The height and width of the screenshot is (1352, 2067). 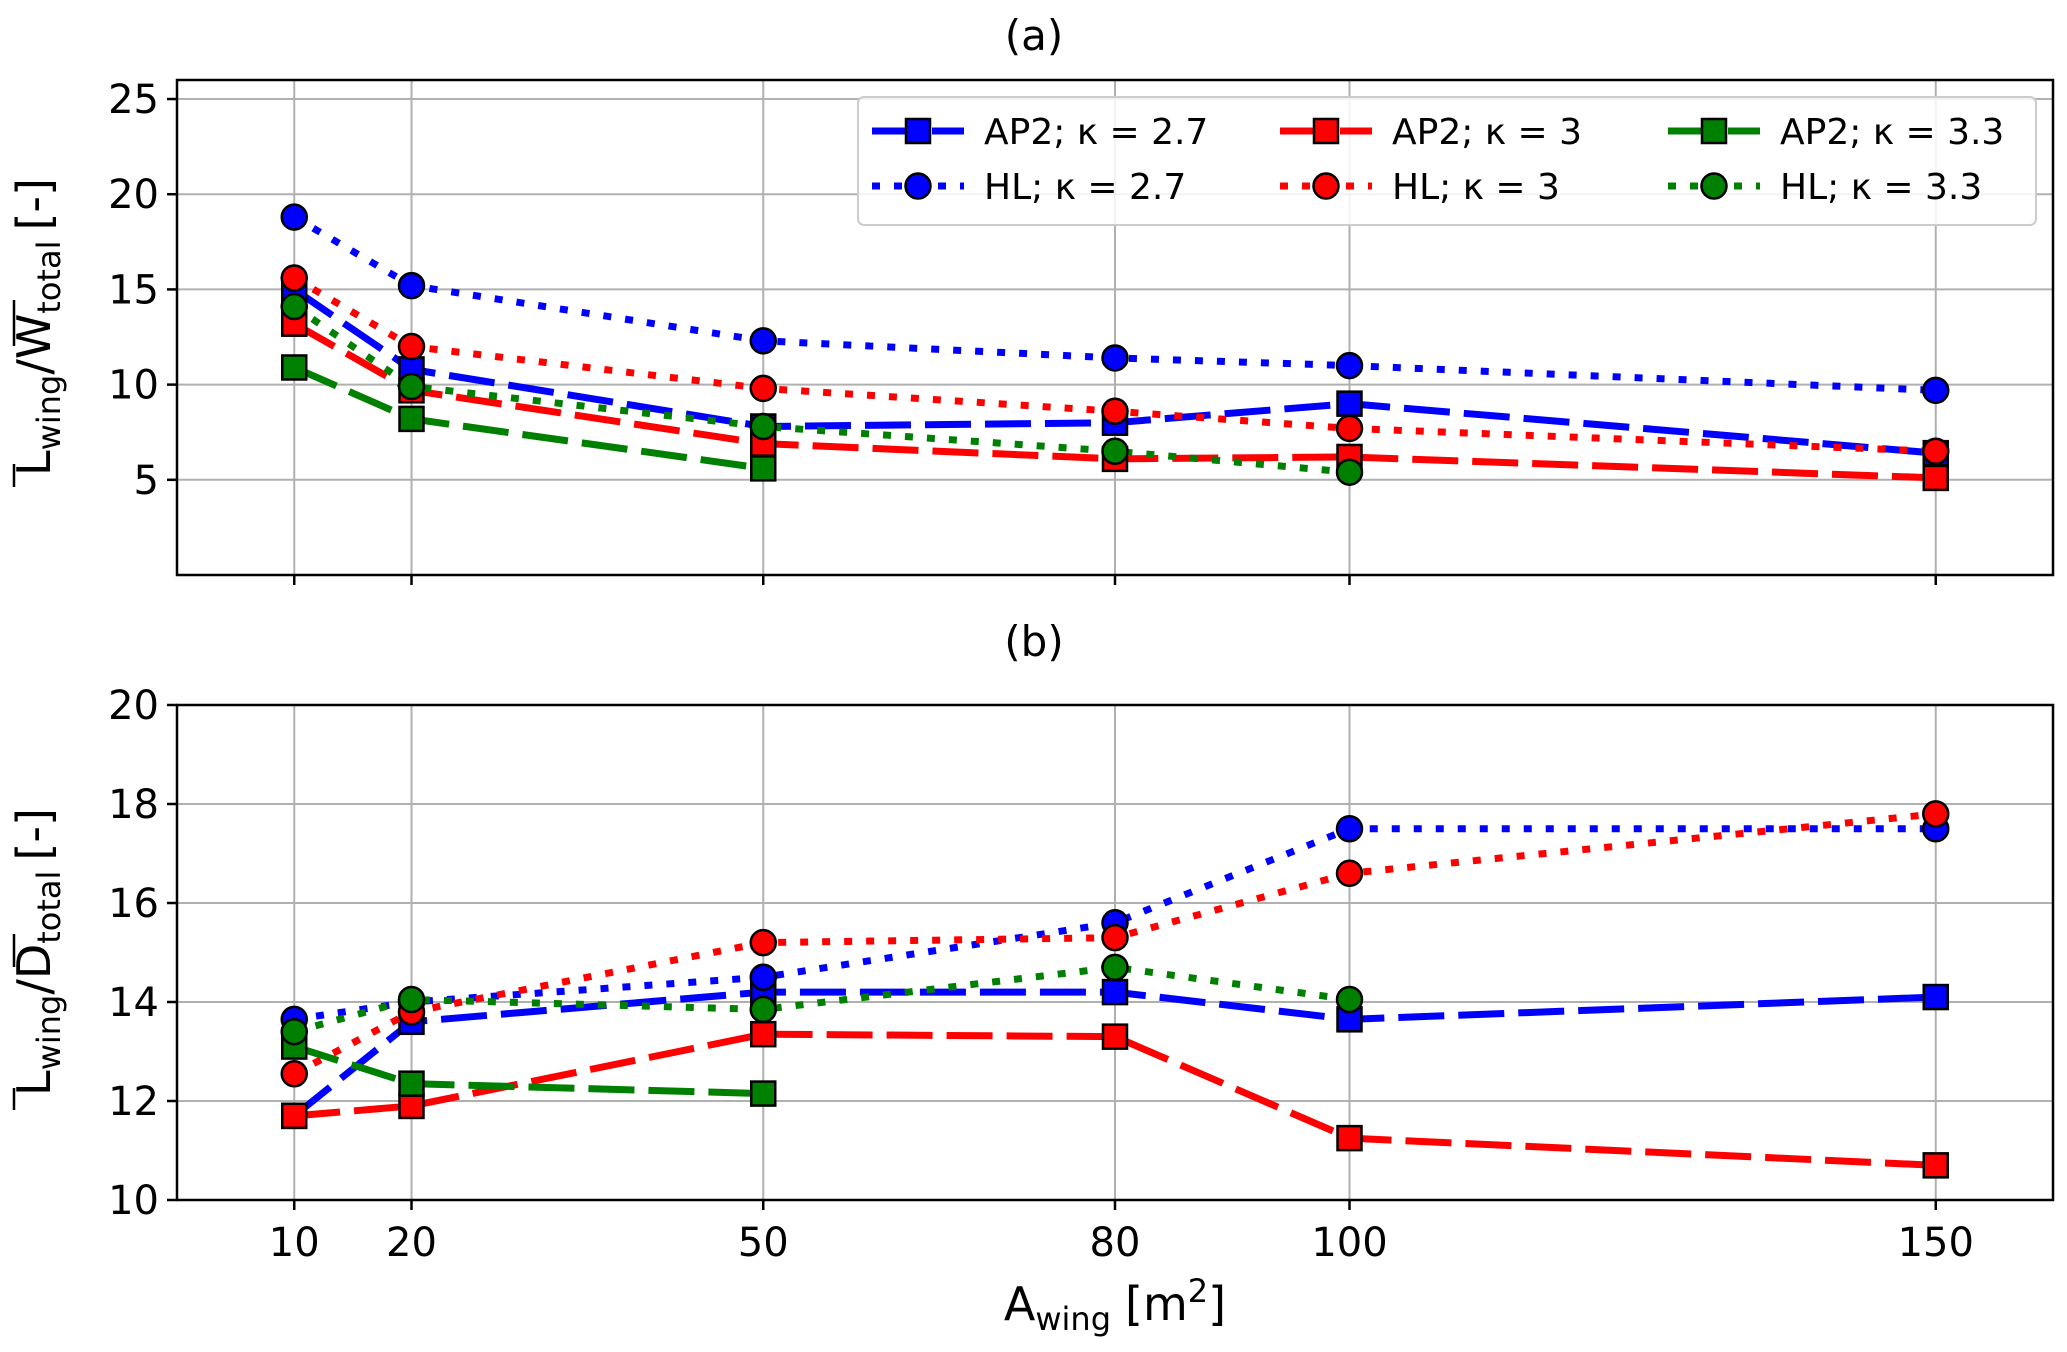 I want to click on legend-label: AP2; κ = 2.7, so click(x=1096, y=132).